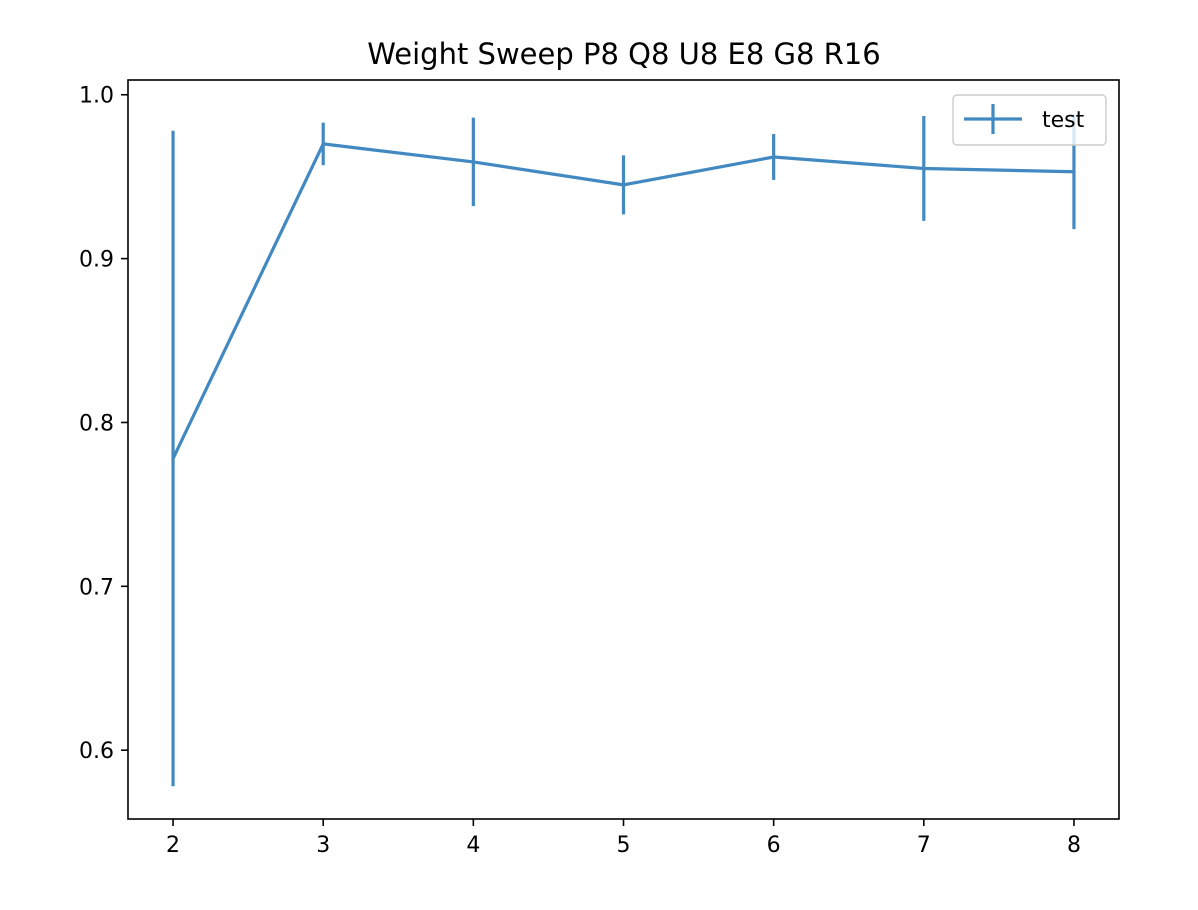 This screenshot has width=1198, height=910. Describe the element at coordinates (173, 845) in the screenshot. I see `x-tick-label: 2` at that location.